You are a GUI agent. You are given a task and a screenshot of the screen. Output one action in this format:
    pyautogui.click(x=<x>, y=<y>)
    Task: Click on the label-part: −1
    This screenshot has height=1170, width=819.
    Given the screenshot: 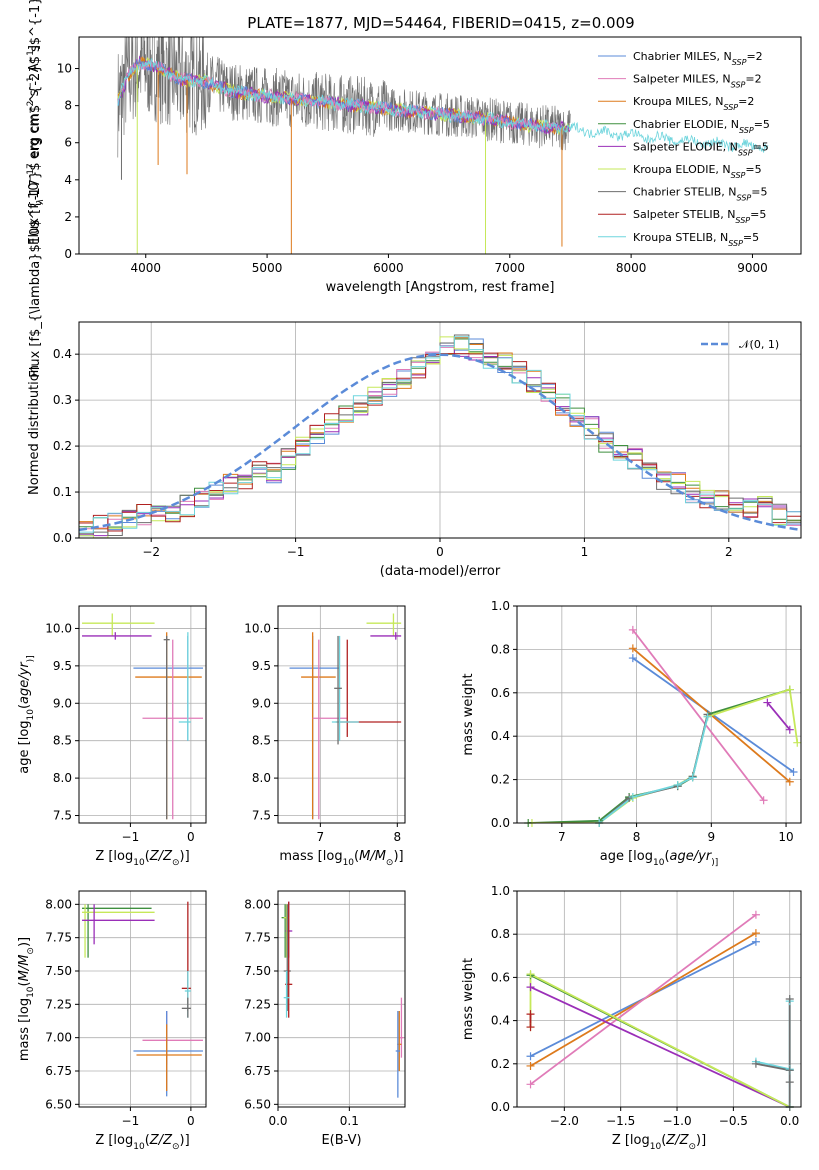 What is the action you would take?
    pyautogui.click(x=31, y=82)
    